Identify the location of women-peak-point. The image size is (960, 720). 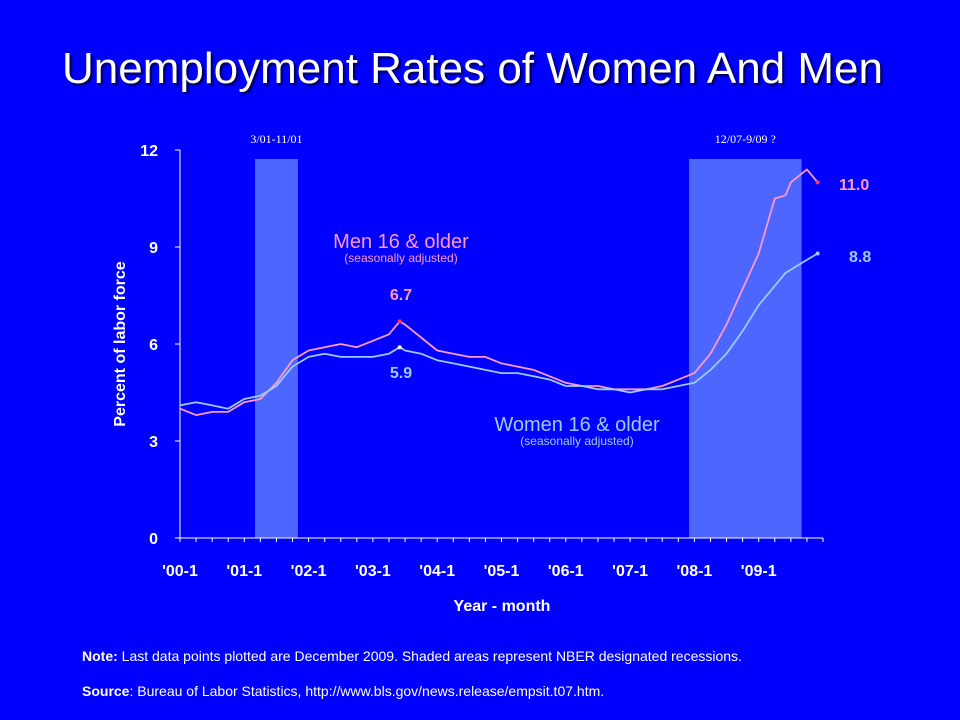
(399, 347).